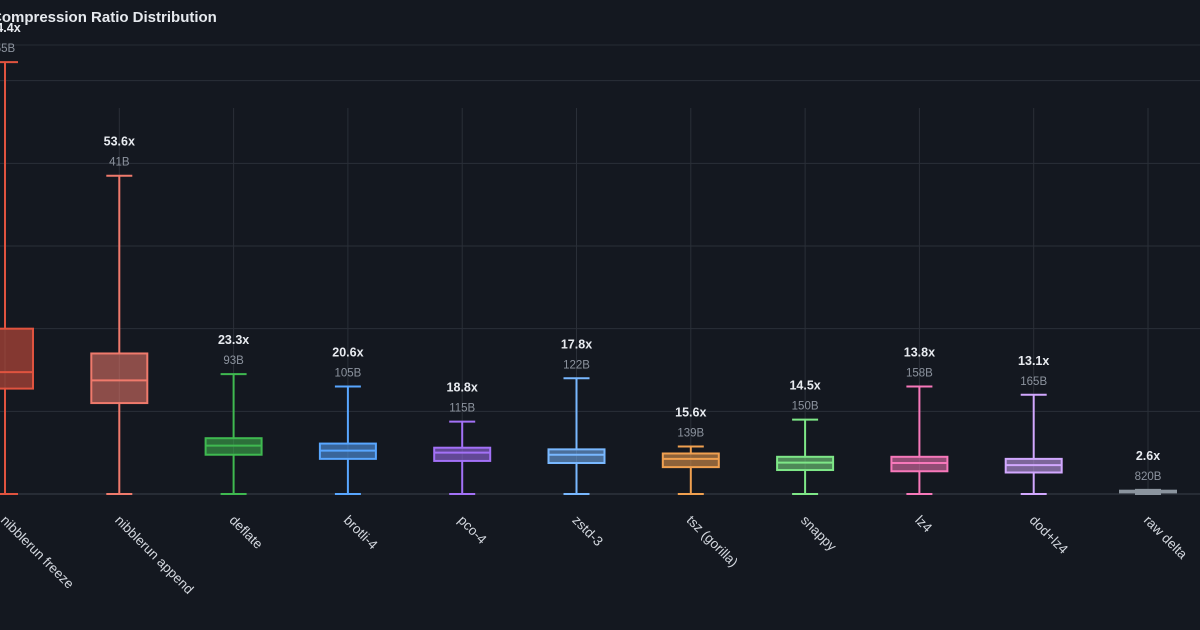 Image resolution: width=1200 pixels, height=630 pixels. Describe the element at coordinates (1148, 456) in the screenshot. I see `ratio-label: 2.6x` at that location.